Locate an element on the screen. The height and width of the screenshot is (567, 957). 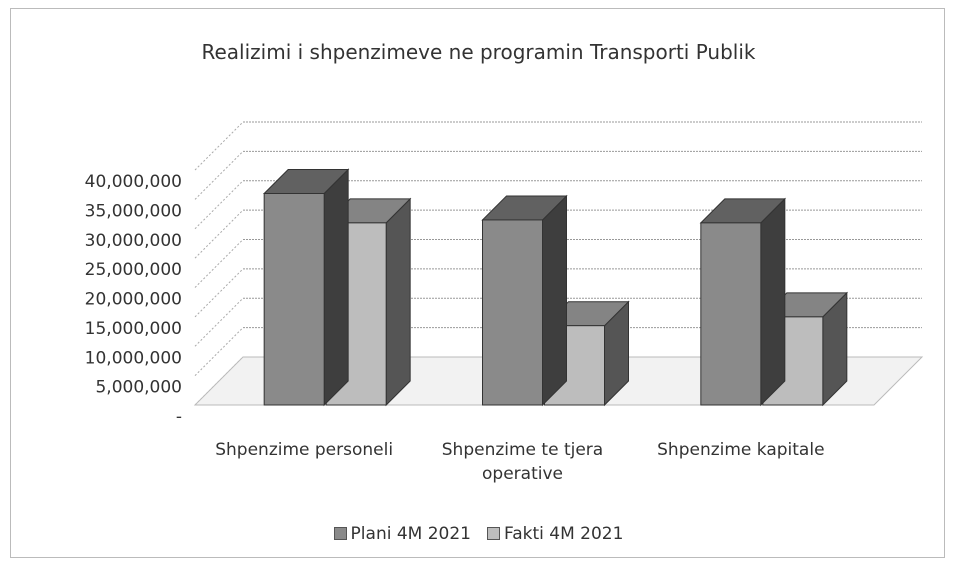
legend-item: Fakti 4M 2021 is located at coordinates (555, 534).